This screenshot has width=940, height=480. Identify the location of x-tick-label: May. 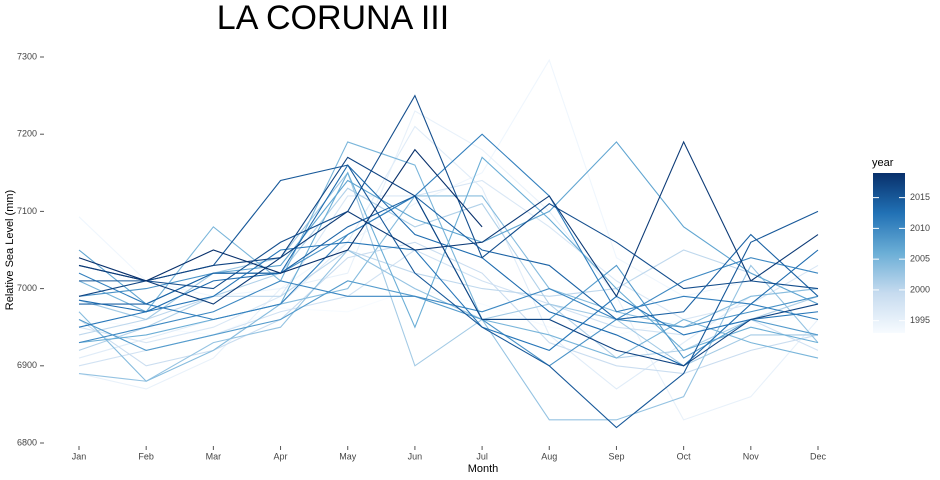
(348, 456).